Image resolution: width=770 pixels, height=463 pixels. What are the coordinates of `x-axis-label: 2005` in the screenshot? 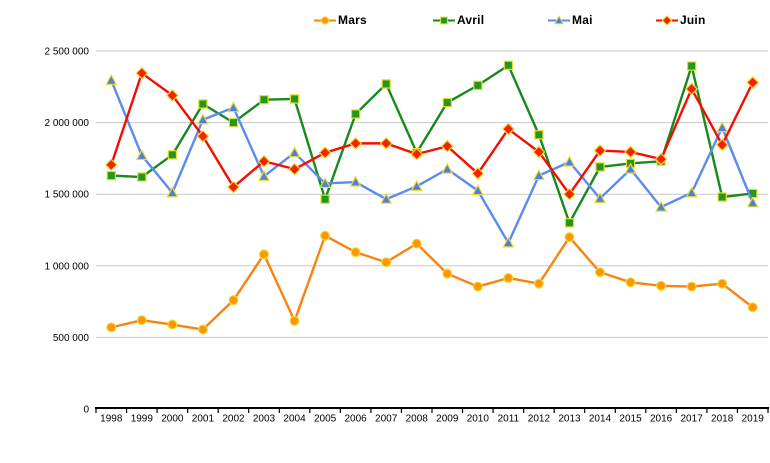 It's located at (325, 419).